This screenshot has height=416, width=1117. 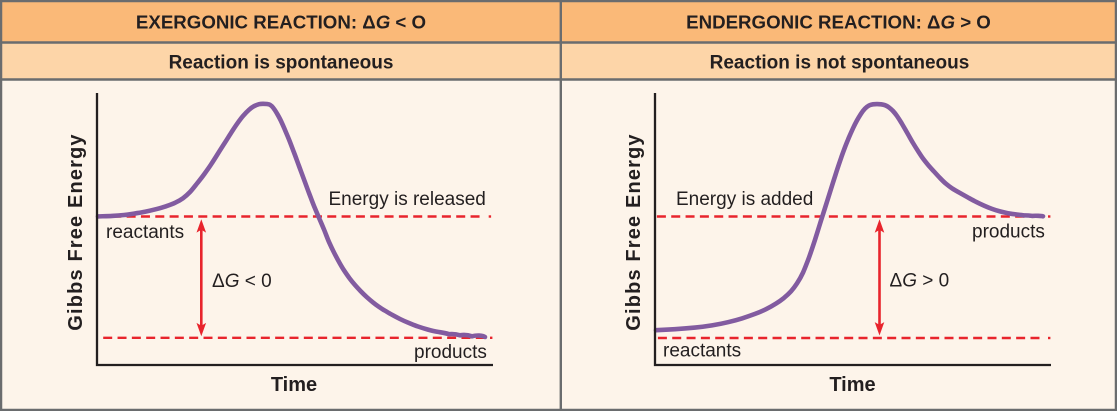 What do you see at coordinates (744, 199) in the screenshot?
I see `svg-text: Energy is added` at bounding box center [744, 199].